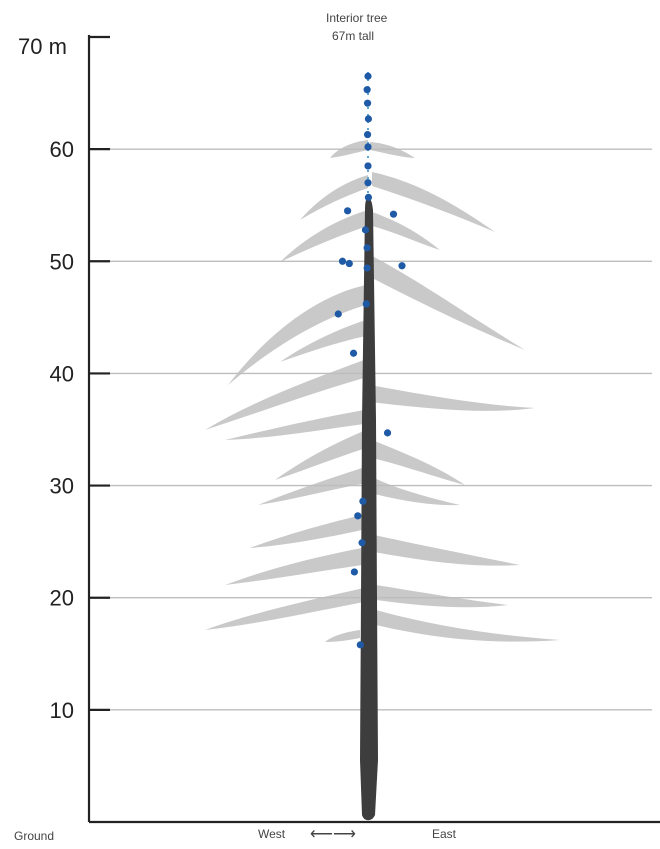  I want to click on tree-trunk, so click(369, 509).